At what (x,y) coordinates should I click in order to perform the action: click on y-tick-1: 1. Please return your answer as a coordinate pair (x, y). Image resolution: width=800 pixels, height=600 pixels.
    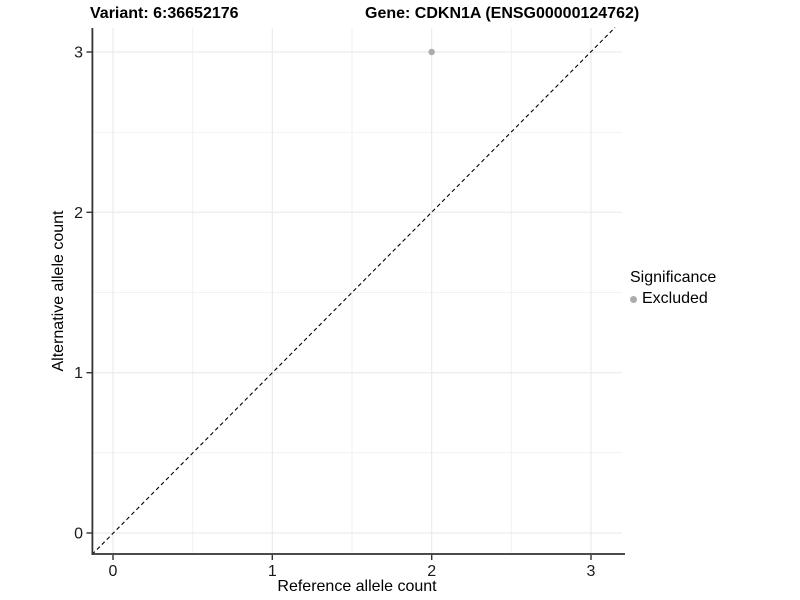
    Looking at the image, I should click on (78, 373).